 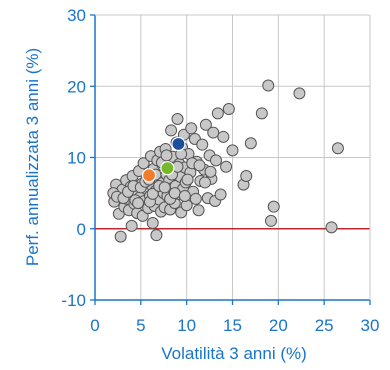 I want to click on x-tick-label-20: 20, so click(x=278, y=325).